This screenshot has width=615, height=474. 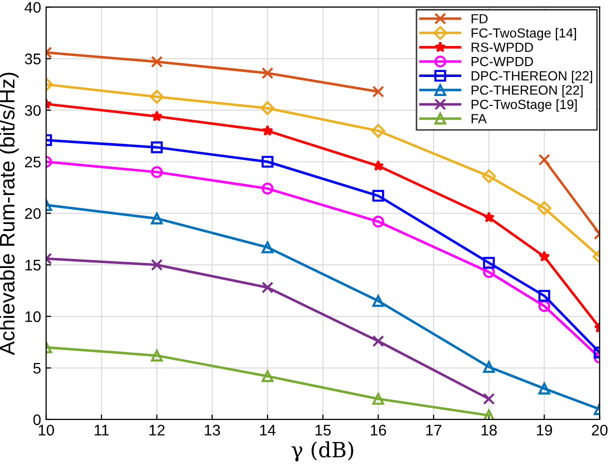 What do you see at coordinates (37, 420) in the screenshot?
I see `y-tick-label: 0` at bounding box center [37, 420].